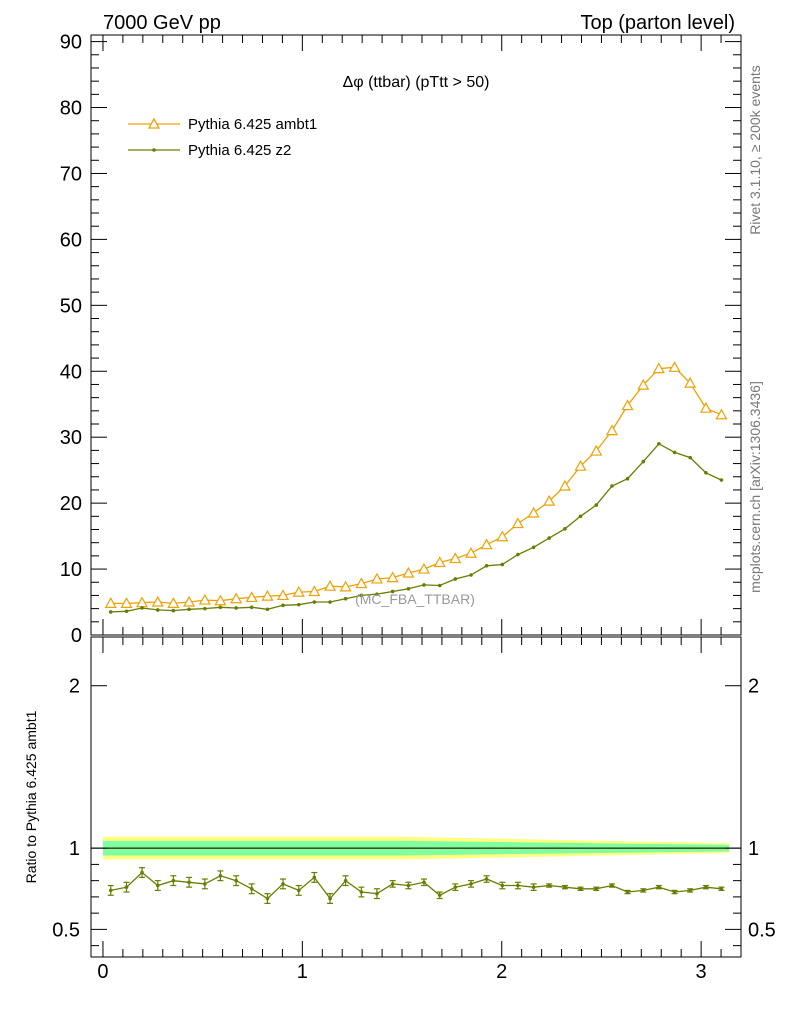  Describe the element at coordinates (753, 849) in the screenshot. I see `ratio-y-tick-label-right: 1` at that location.